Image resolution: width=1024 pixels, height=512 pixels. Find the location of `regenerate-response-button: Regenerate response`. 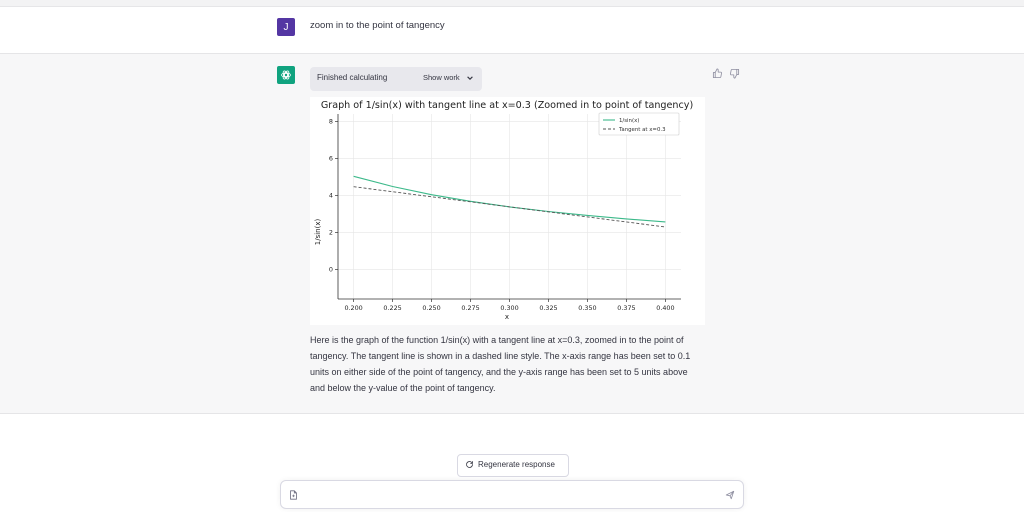

regenerate-response-button: Regenerate response is located at coordinates (513, 465).